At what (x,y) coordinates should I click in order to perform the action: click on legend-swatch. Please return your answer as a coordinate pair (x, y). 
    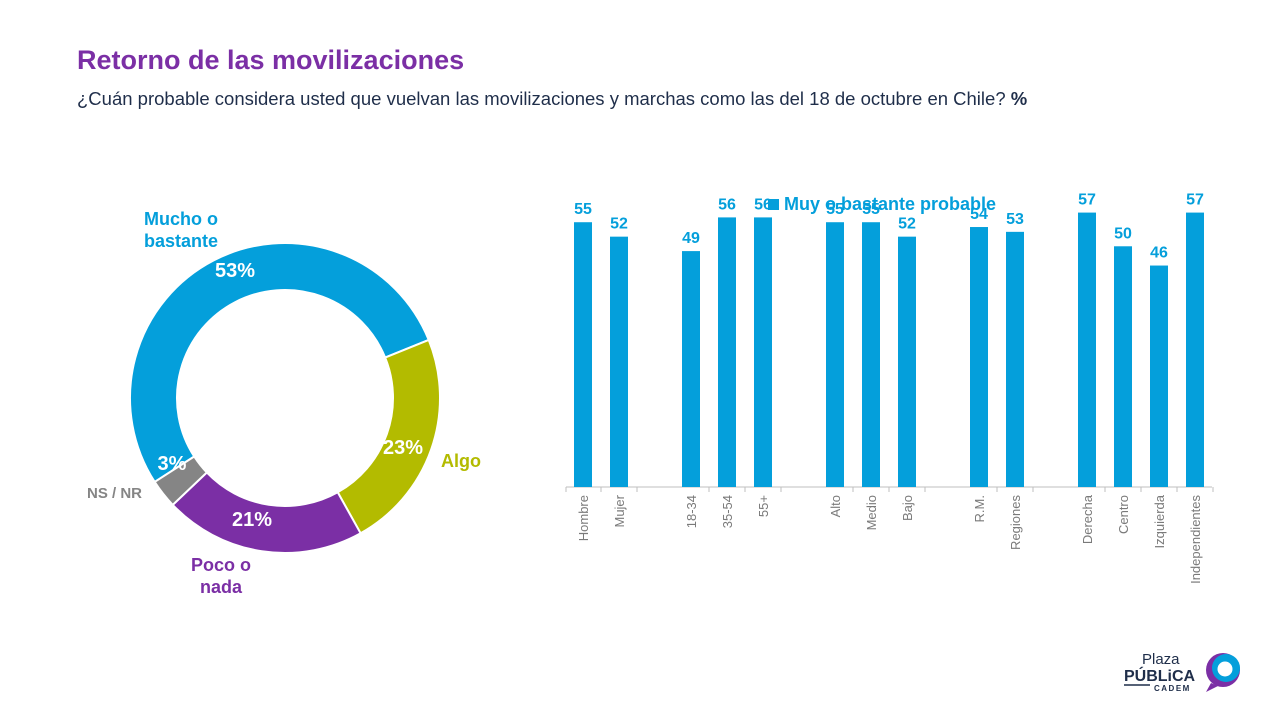
    Looking at the image, I should click on (773, 204).